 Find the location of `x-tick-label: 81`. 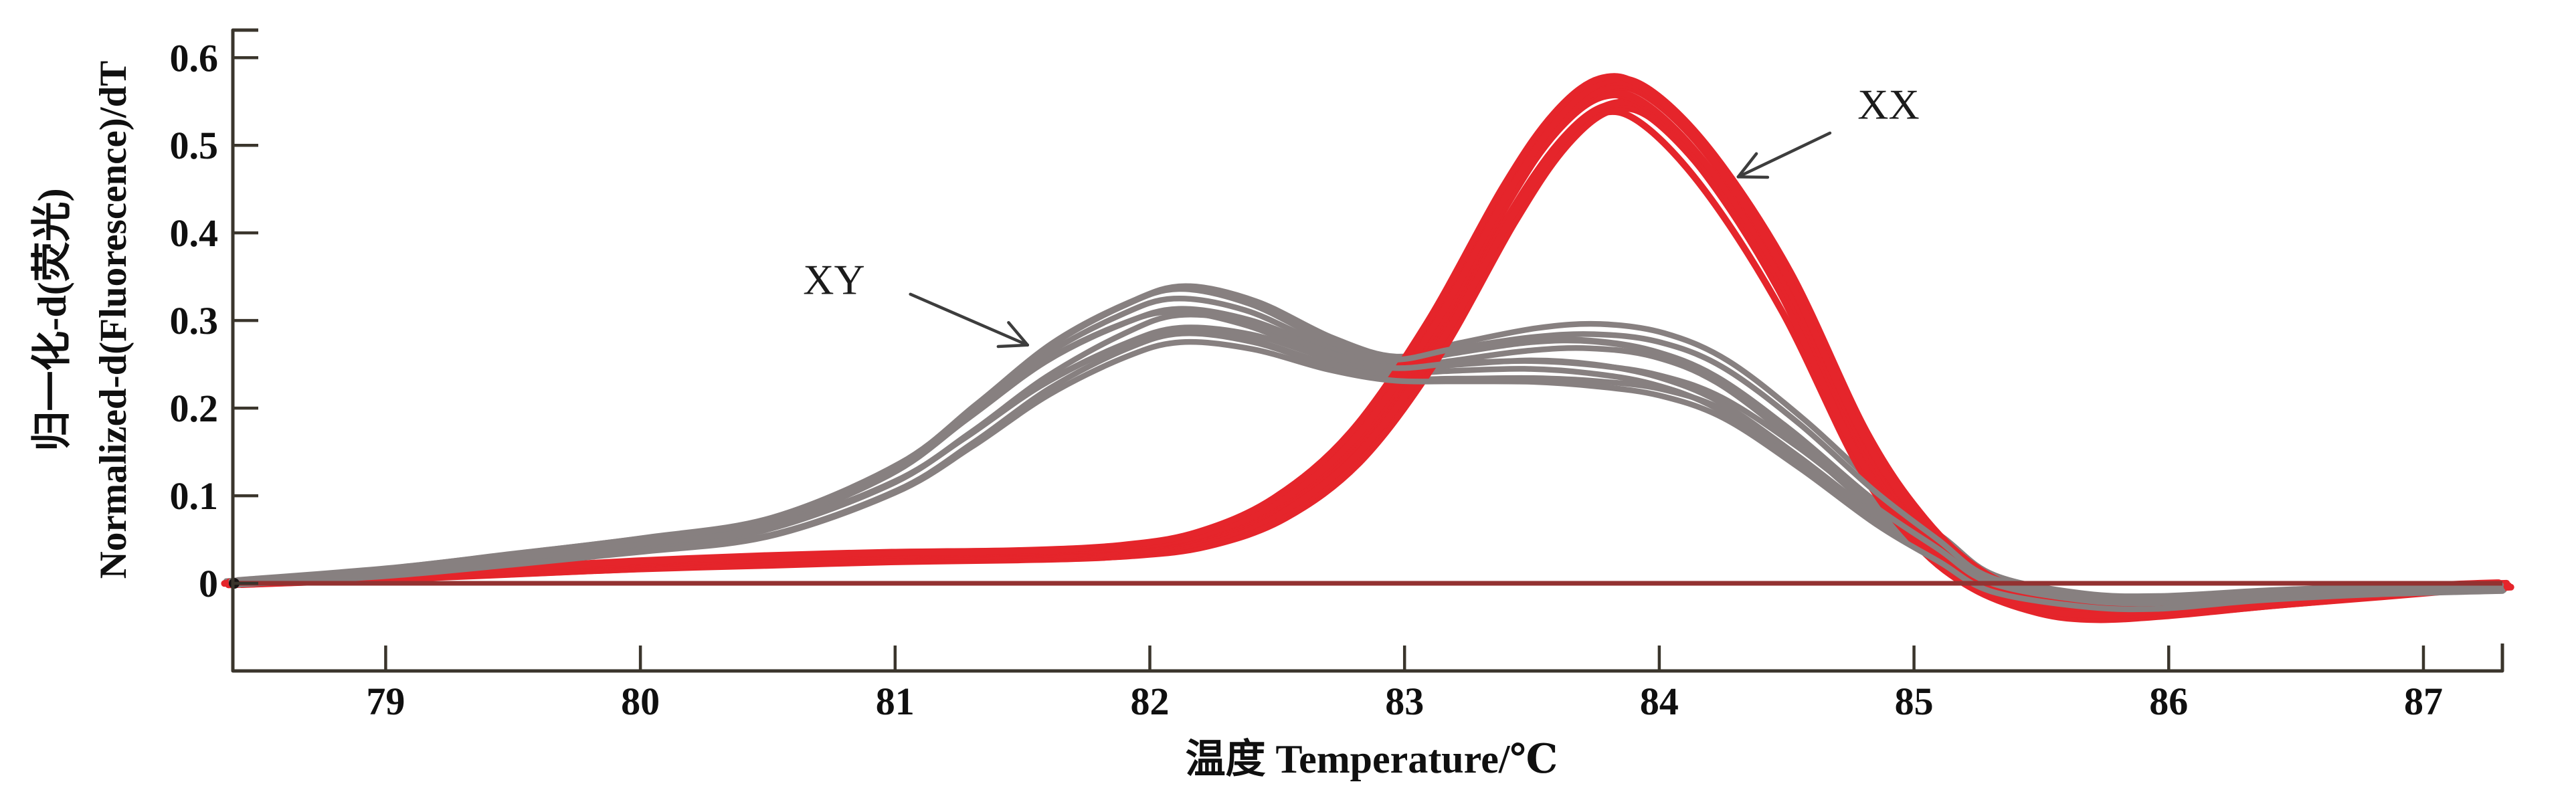

x-tick-label: 81 is located at coordinates (896, 701).